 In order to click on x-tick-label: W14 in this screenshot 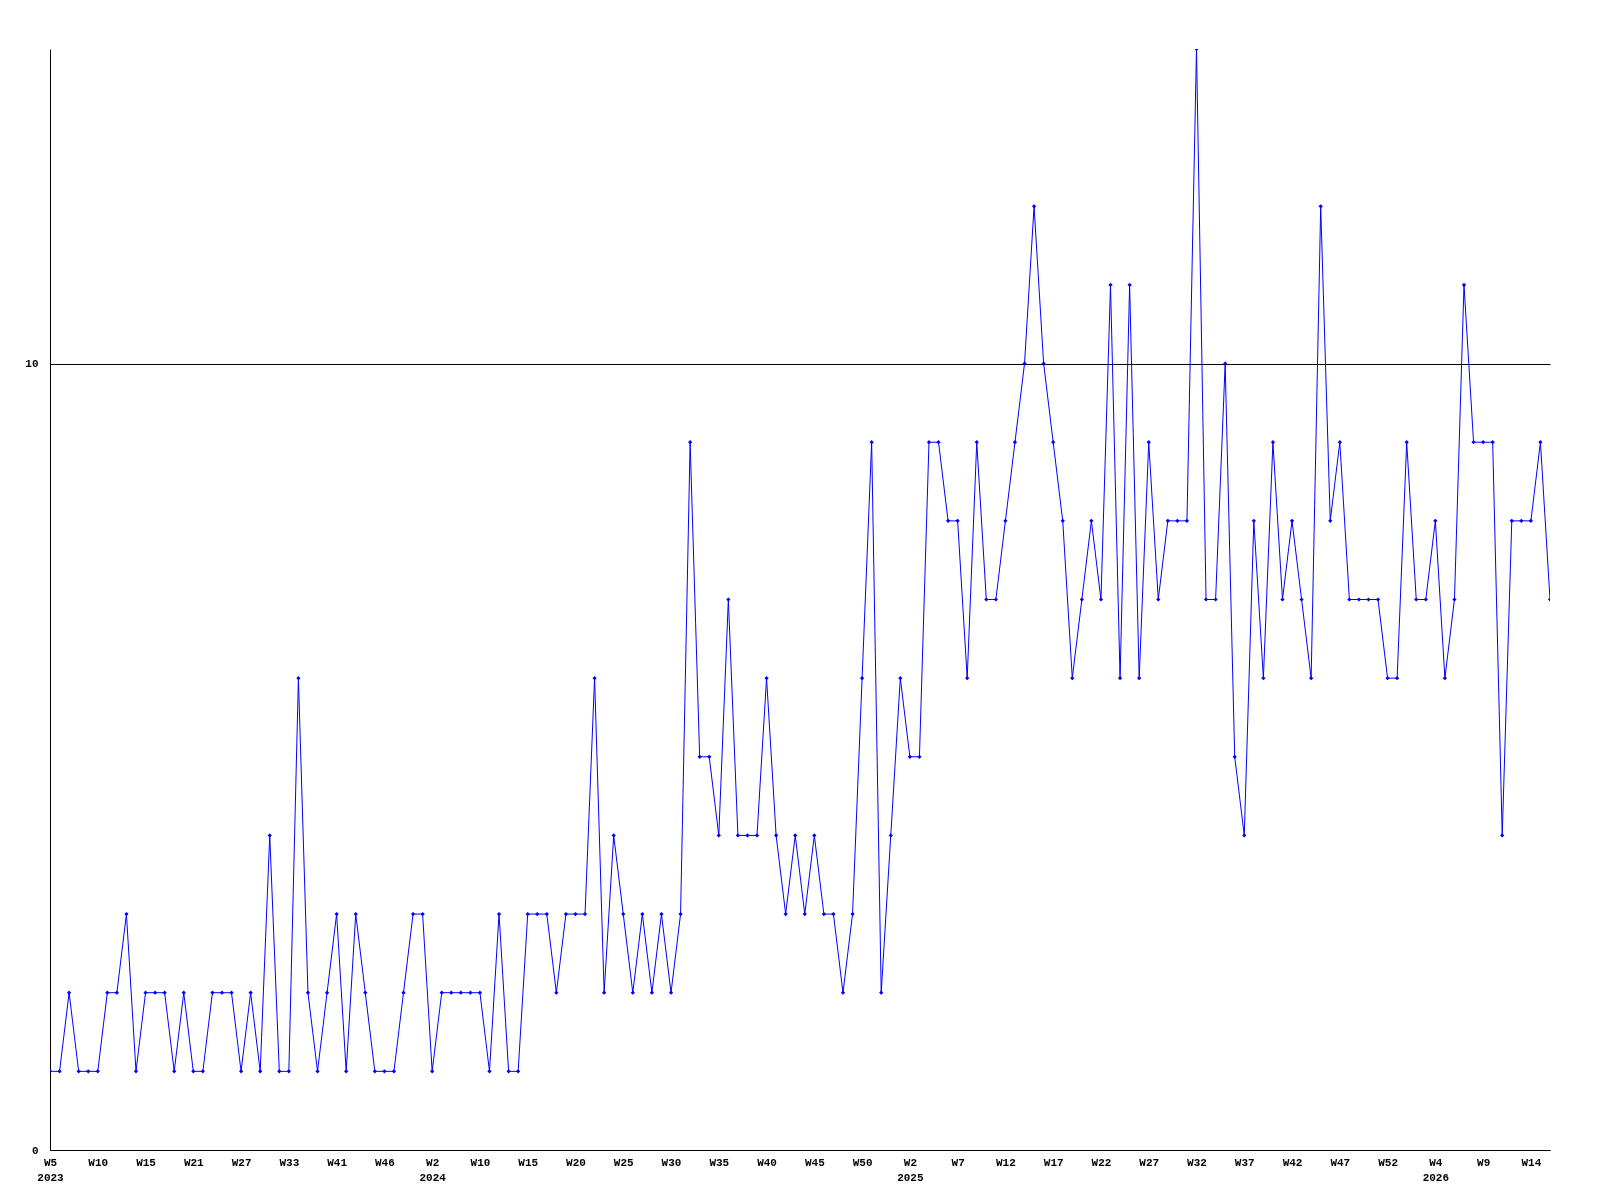, I will do `click(1531, 1162)`.